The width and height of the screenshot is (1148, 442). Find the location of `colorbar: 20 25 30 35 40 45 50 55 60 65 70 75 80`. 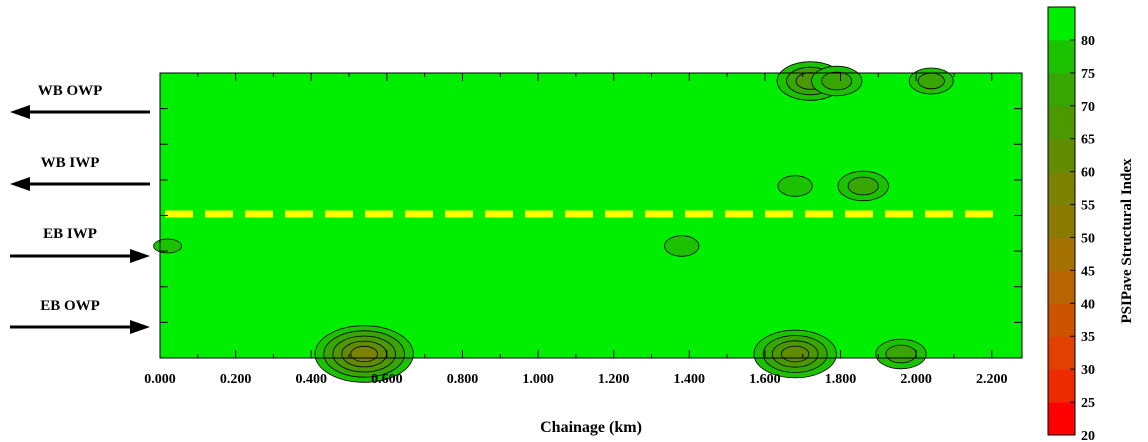

colorbar: 20 25 30 35 40 45 50 55 60 65 70 75 80 is located at coordinates (1071, 224).